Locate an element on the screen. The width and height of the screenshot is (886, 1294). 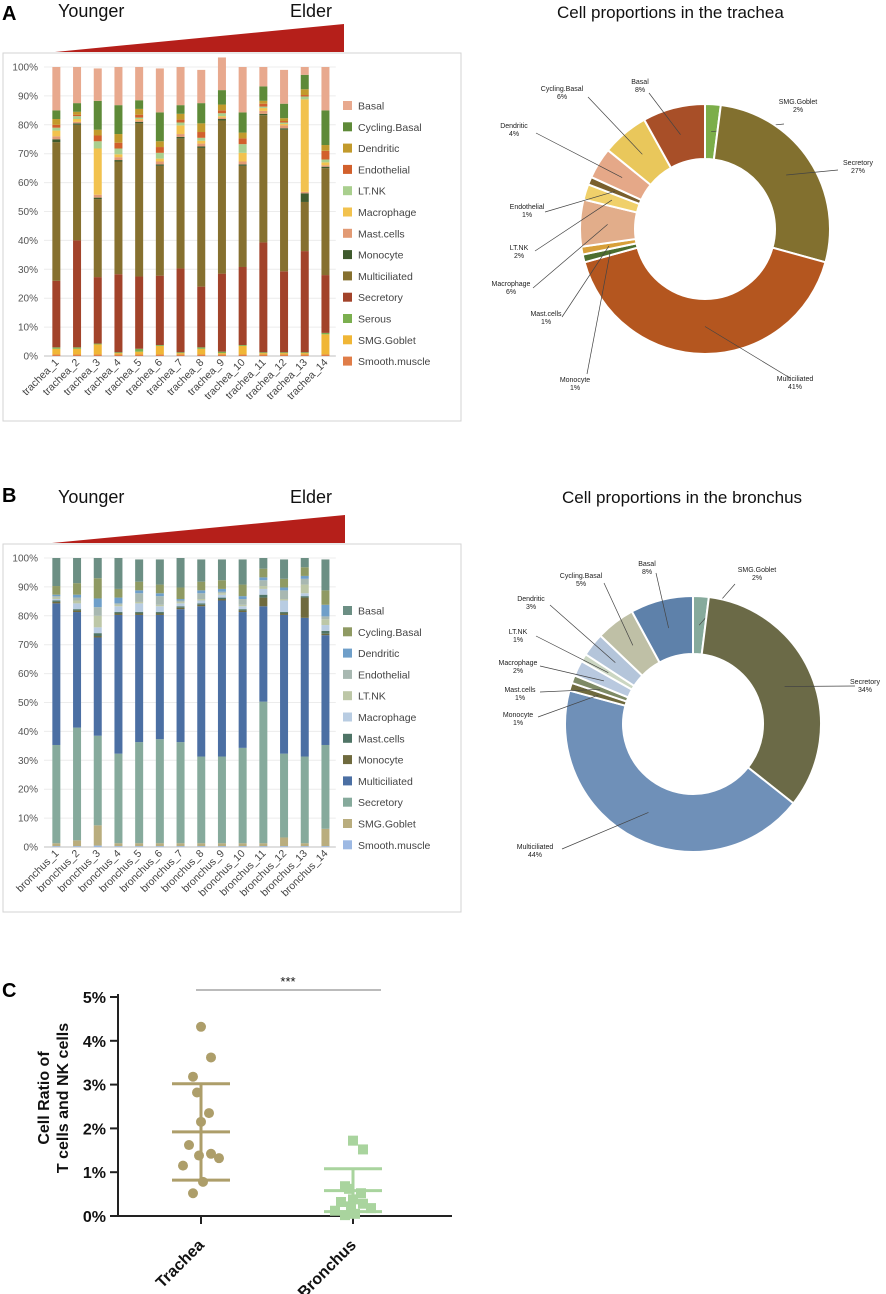
pie-slice-name: Basal is located at coordinates (647, 564).